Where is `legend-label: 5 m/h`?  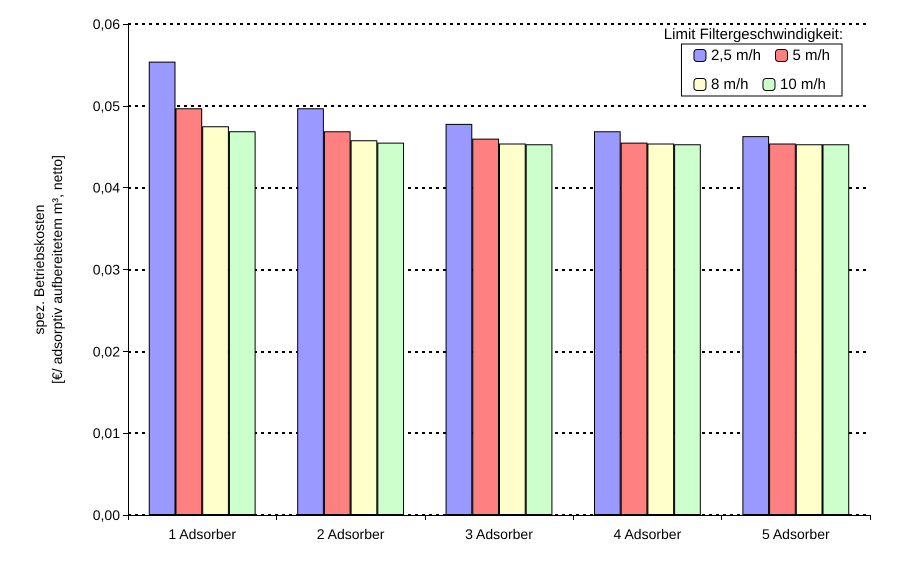
legend-label: 5 m/h is located at coordinates (811, 55).